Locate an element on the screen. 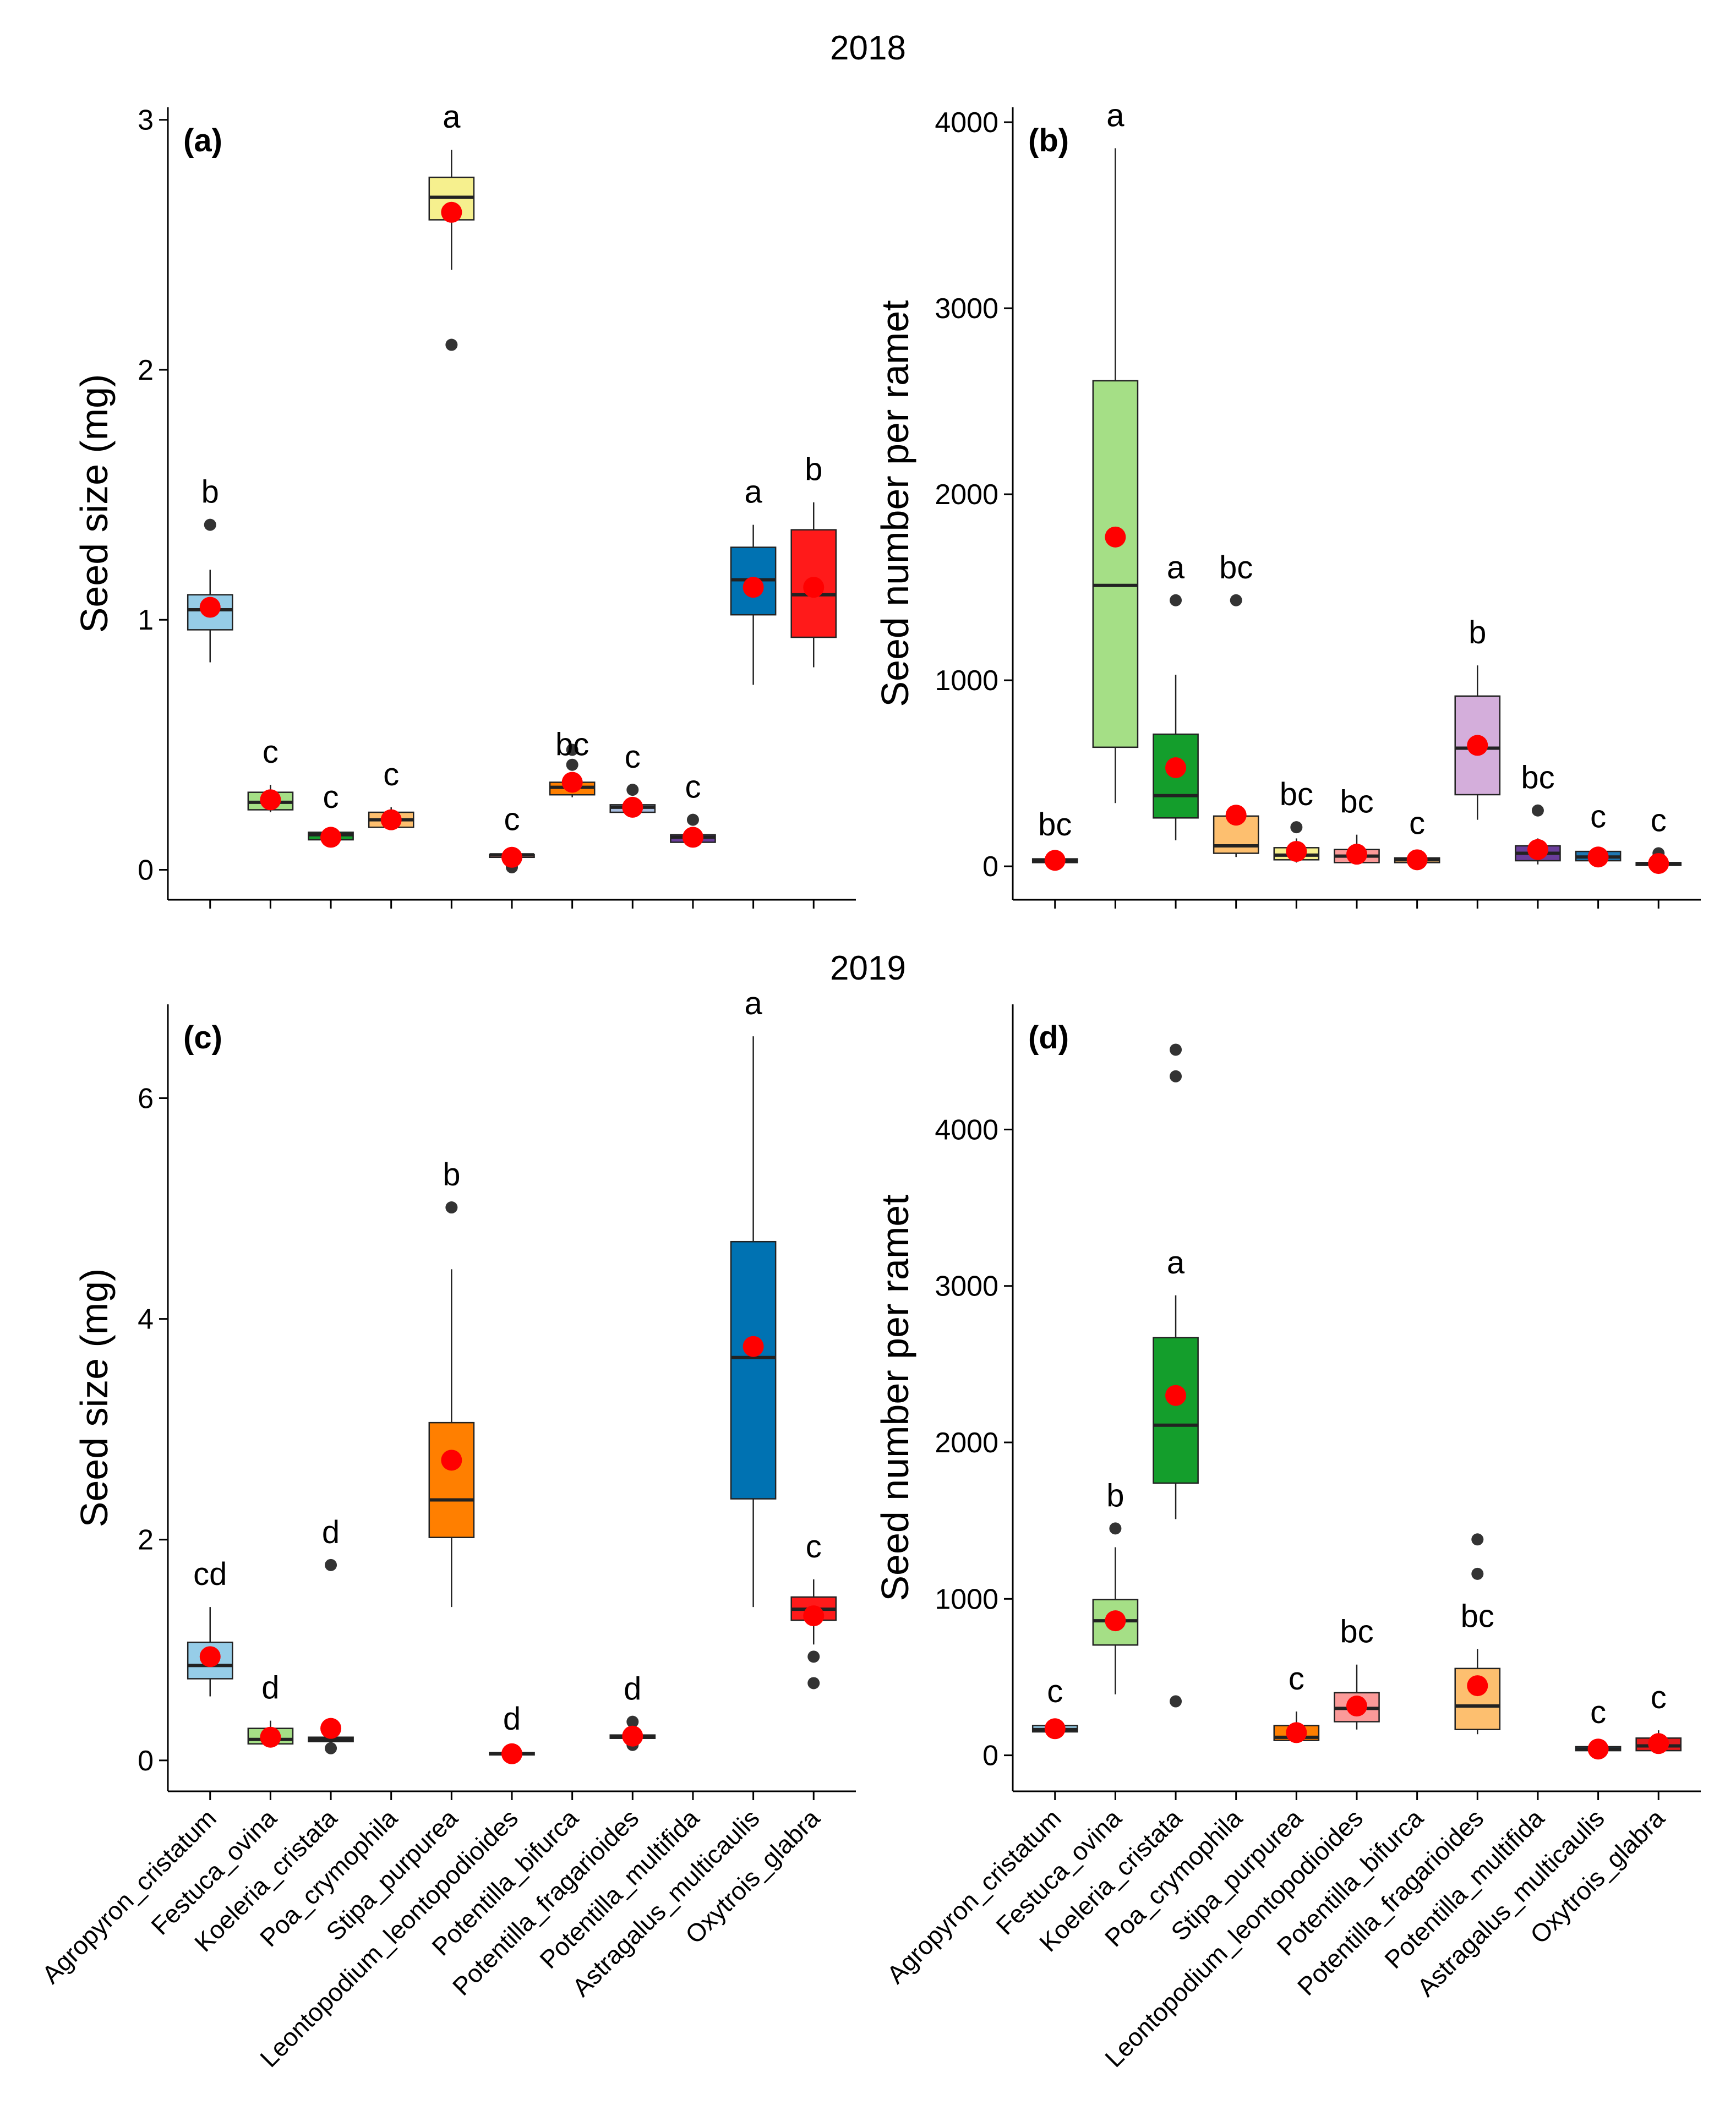 The width and height of the screenshot is (1736, 2127). panel-b-astragalus-multicaulis-mean-point is located at coordinates (1598, 857).